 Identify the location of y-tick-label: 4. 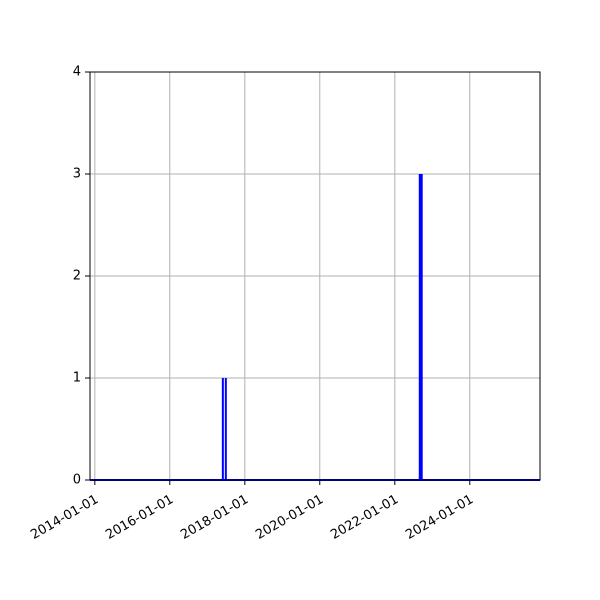
(77, 72).